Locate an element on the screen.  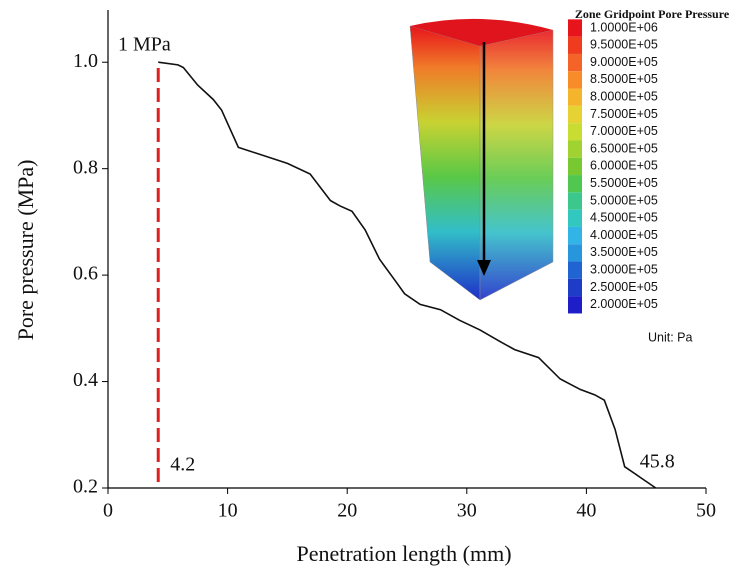
annotation: 1 MPa is located at coordinates (144, 45).